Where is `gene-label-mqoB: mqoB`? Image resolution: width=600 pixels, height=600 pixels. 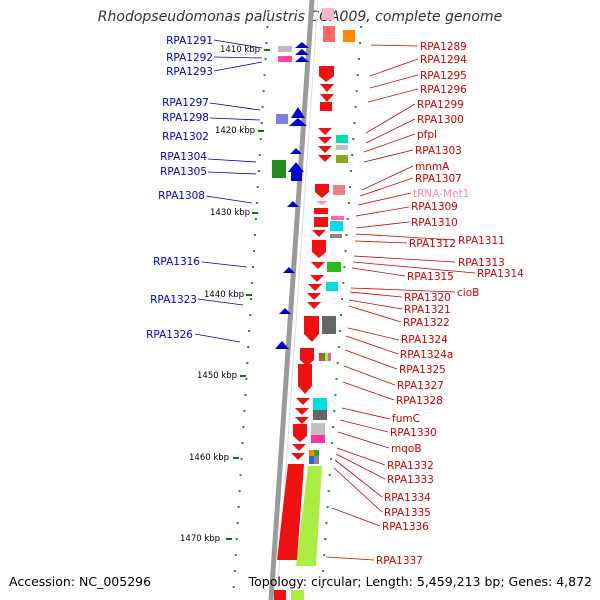 gene-label-mqoB: mqoB is located at coordinates (406, 449).